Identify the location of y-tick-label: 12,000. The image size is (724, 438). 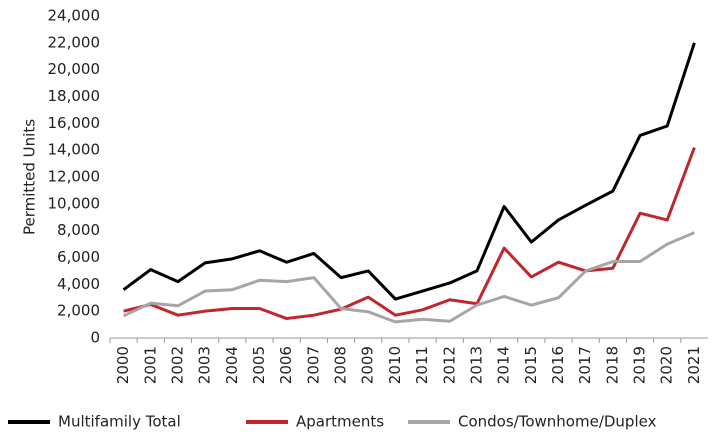
(74, 177).